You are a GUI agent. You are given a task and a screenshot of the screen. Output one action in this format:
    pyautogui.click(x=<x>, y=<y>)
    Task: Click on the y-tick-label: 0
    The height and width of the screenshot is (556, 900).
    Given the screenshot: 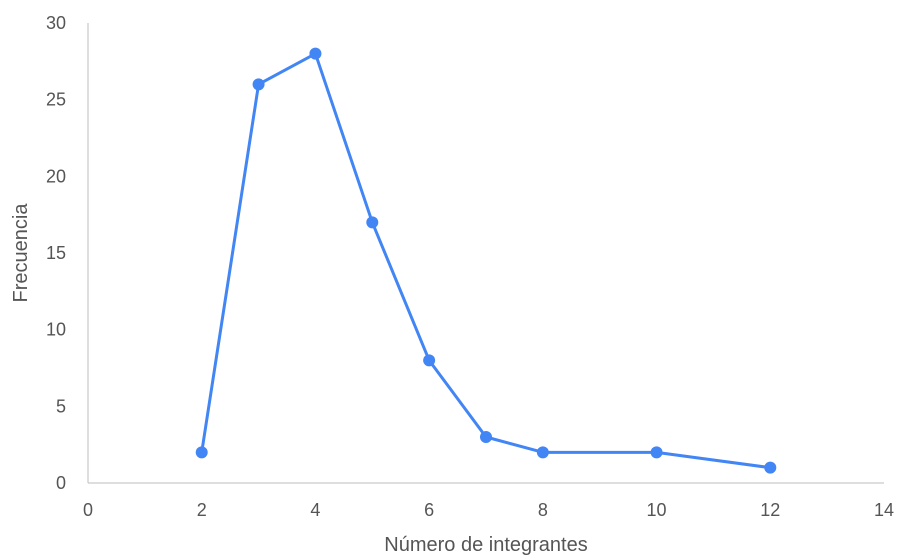 What is the action you would take?
    pyautogui.click(x=61, y=483)
    